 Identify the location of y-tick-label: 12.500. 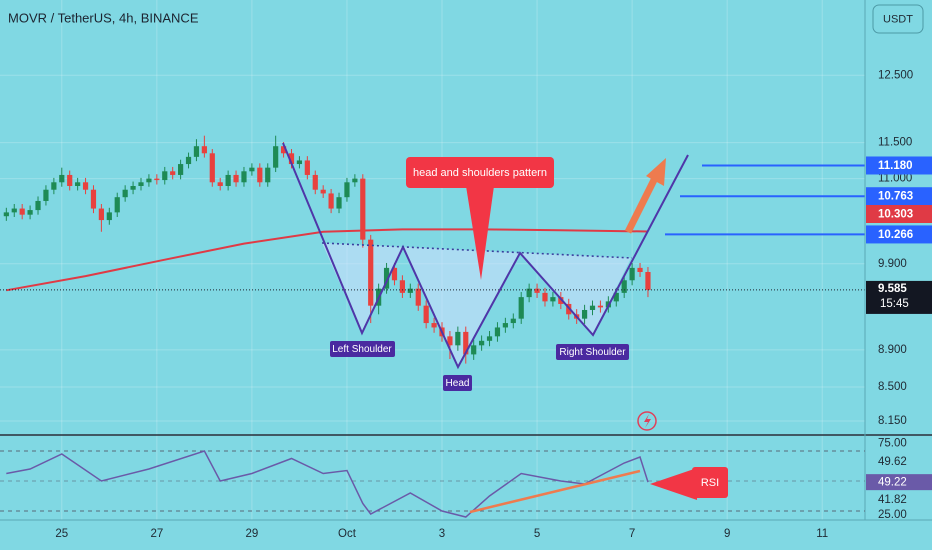
(895, 75).